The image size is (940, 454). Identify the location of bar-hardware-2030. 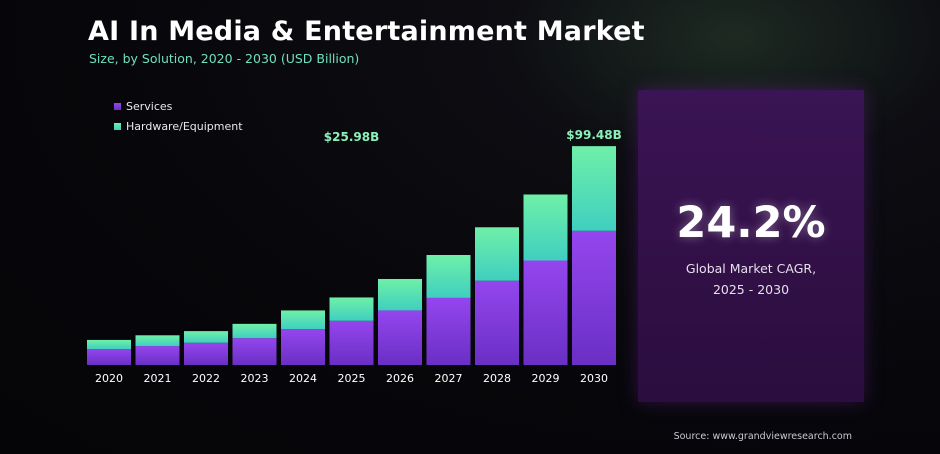
(594, 188).